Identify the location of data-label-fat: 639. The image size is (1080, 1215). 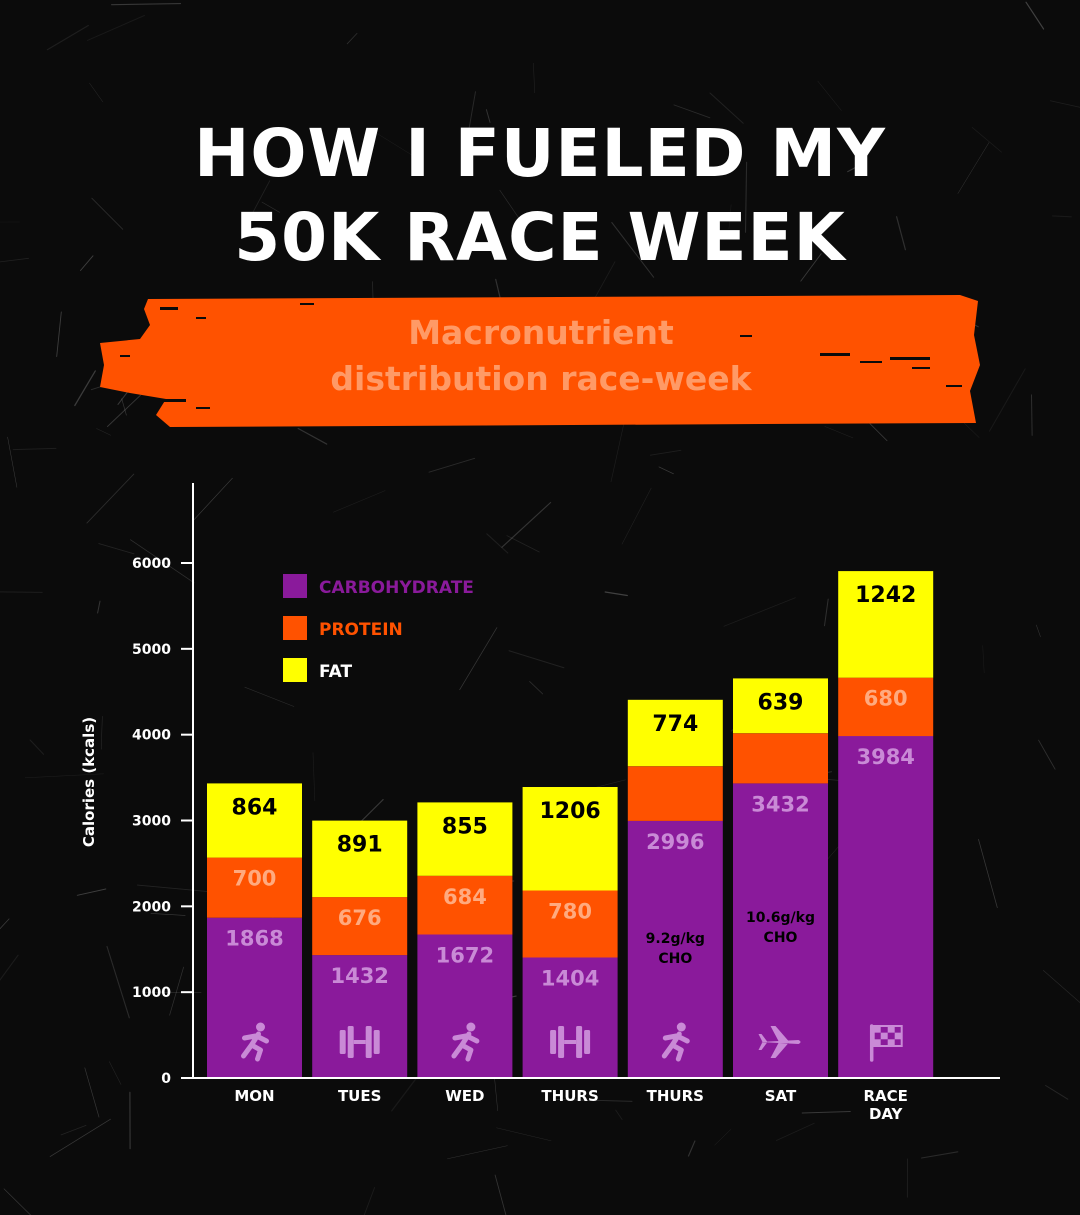
(781, 702).